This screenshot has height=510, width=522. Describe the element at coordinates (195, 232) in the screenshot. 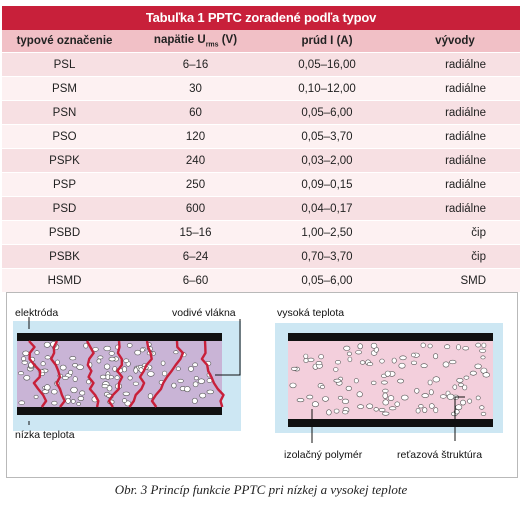

I see `cell-voltage: 15–16` at that location.